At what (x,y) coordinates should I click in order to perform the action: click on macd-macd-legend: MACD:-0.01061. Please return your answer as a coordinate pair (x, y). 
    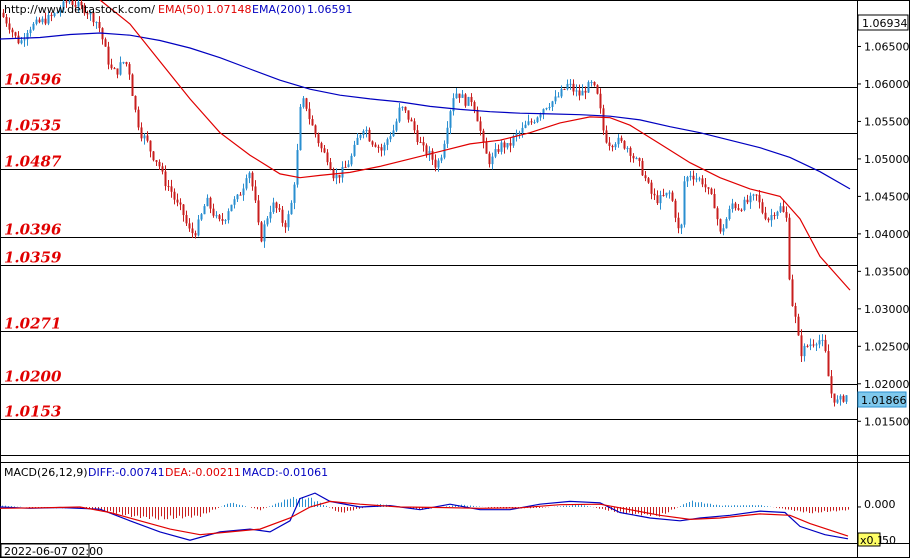
    Looking at the image, I should click on (285, 472).